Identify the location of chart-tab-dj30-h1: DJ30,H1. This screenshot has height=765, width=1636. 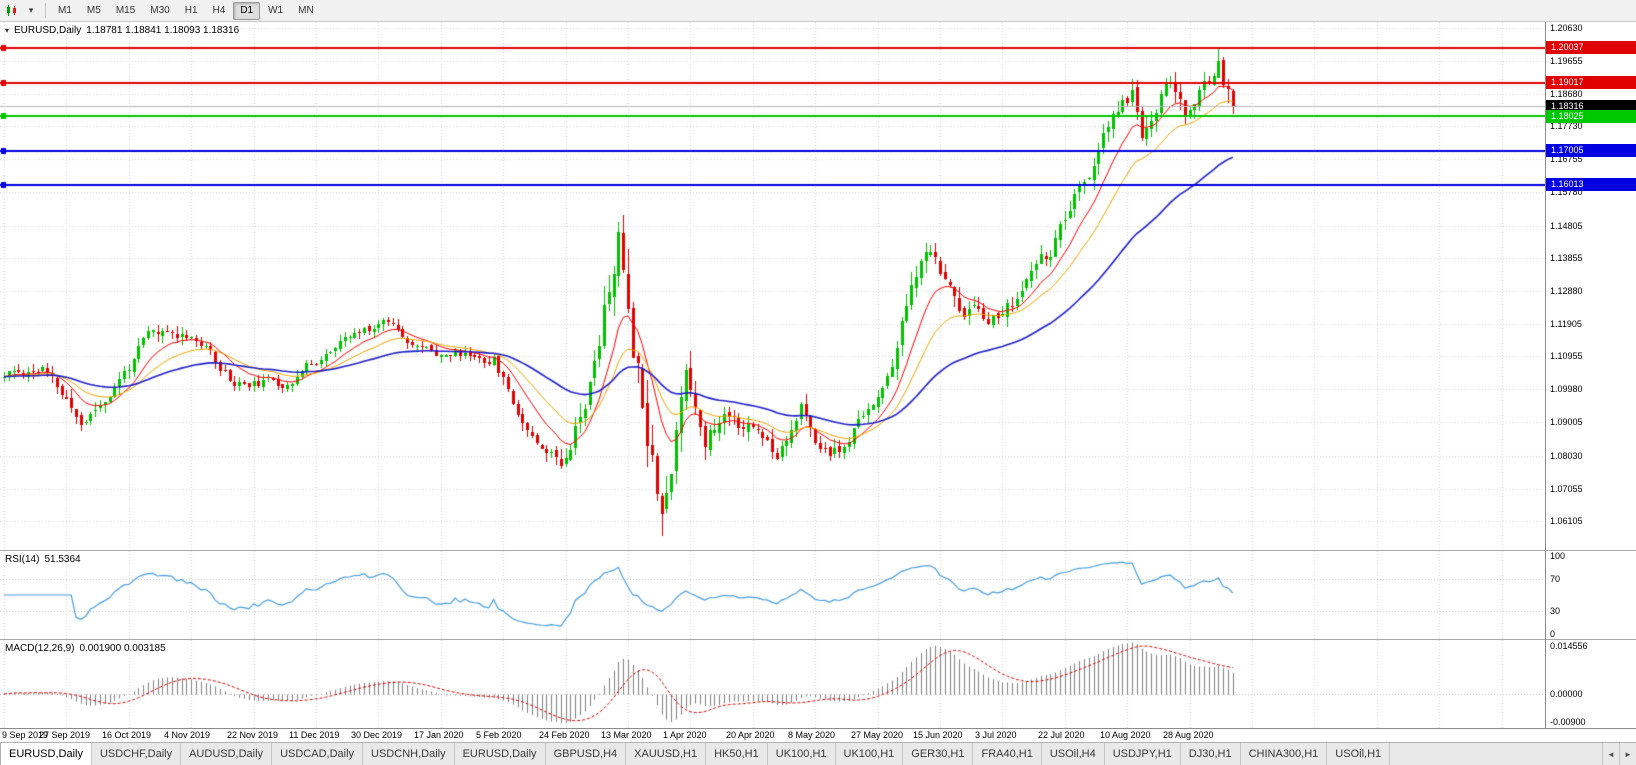
(1210, 754).